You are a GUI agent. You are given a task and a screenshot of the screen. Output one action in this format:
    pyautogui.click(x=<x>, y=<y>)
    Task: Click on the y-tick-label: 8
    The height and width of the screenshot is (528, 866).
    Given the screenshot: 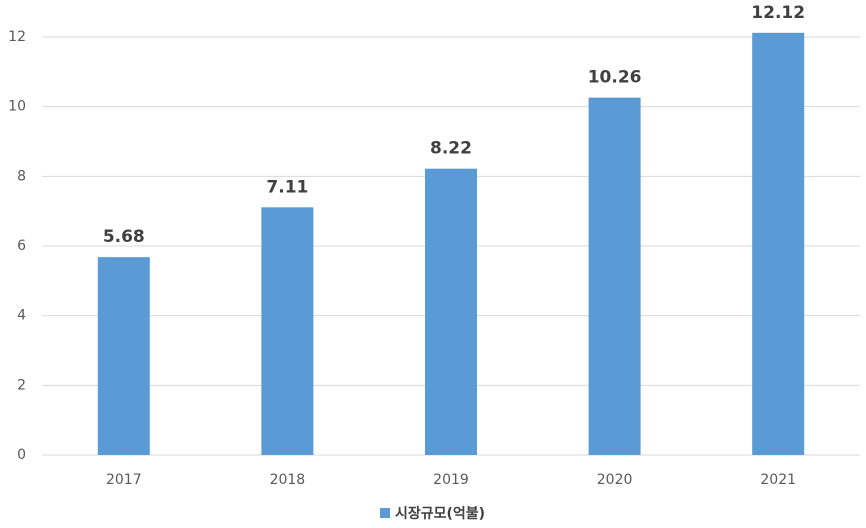 What is the action you would take?
    pyautogui.click(x=21, y=176)
    